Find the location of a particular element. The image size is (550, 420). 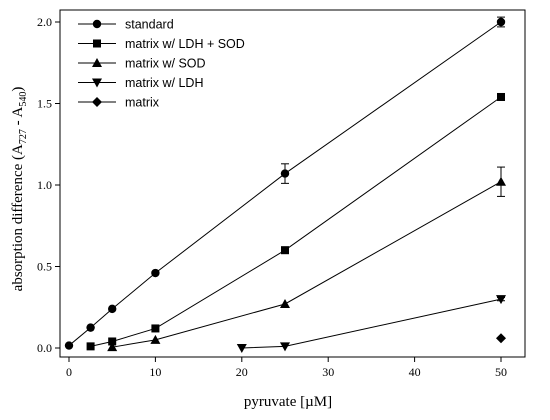

legend-label: matrix w/ SOD is located at coordinates (165, 64).